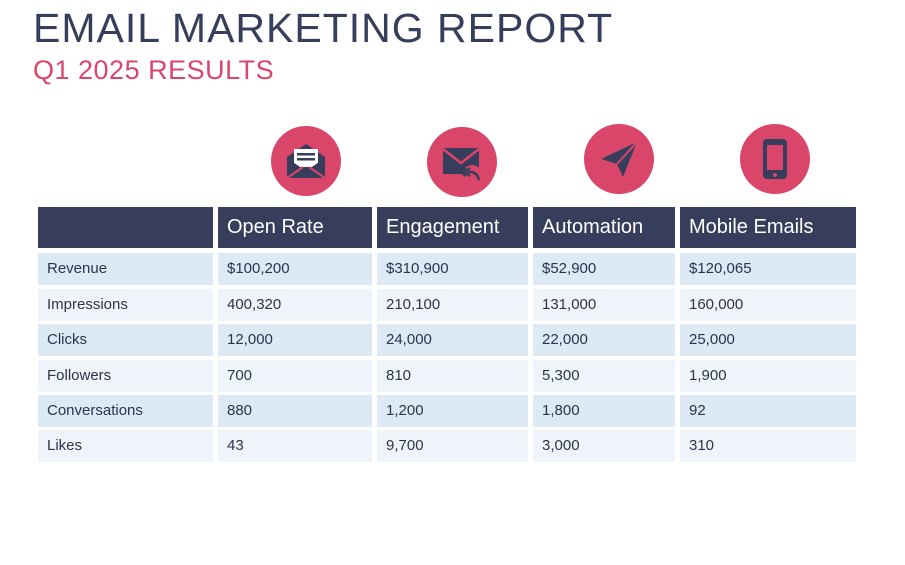  Describe the element at coordinates (125, 376) in the screenshot. I see `row-label: Followers` at that location.